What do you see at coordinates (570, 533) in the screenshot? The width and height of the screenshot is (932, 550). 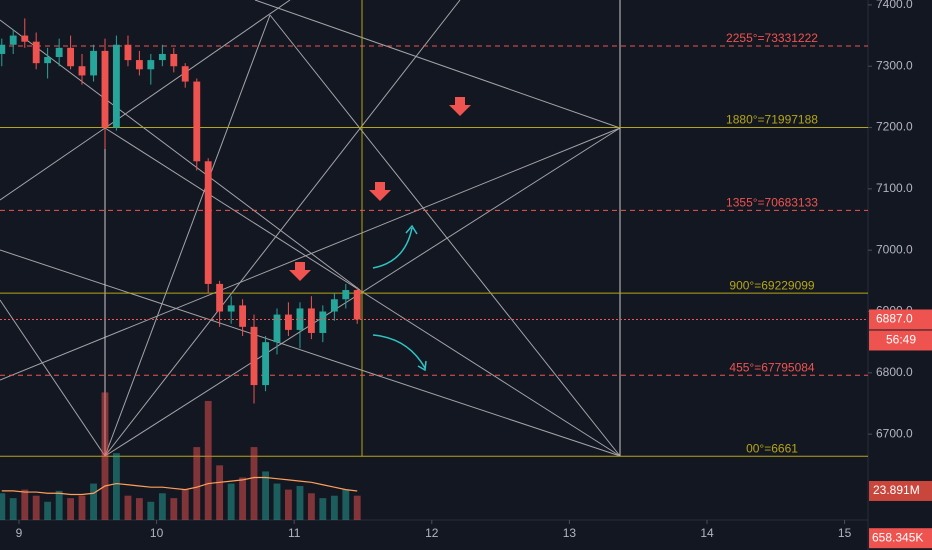 I see `x-tick-label: 13` at bounding box center [570, 533].